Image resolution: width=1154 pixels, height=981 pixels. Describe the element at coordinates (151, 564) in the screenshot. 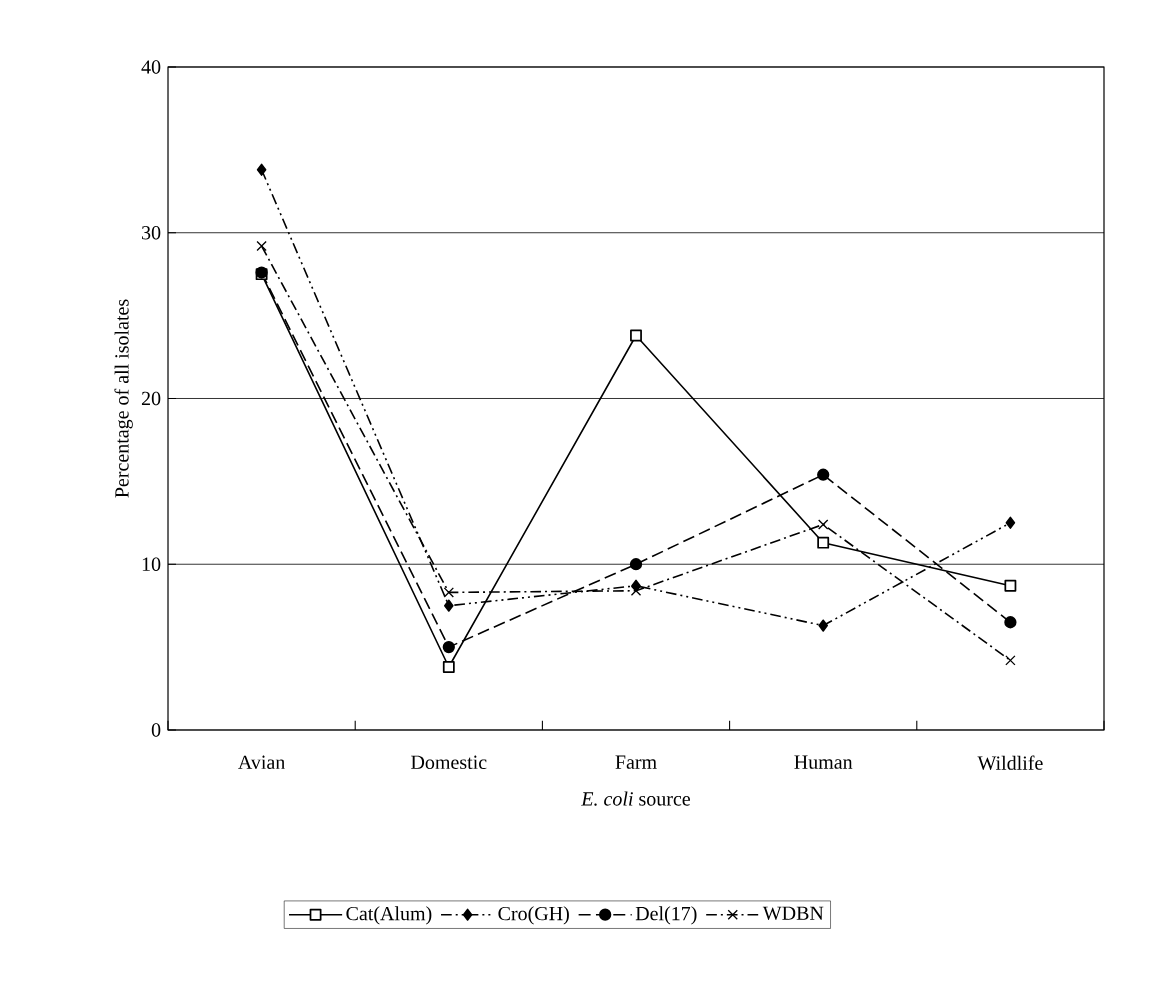

I see `y-tick-label: 10` at that location.